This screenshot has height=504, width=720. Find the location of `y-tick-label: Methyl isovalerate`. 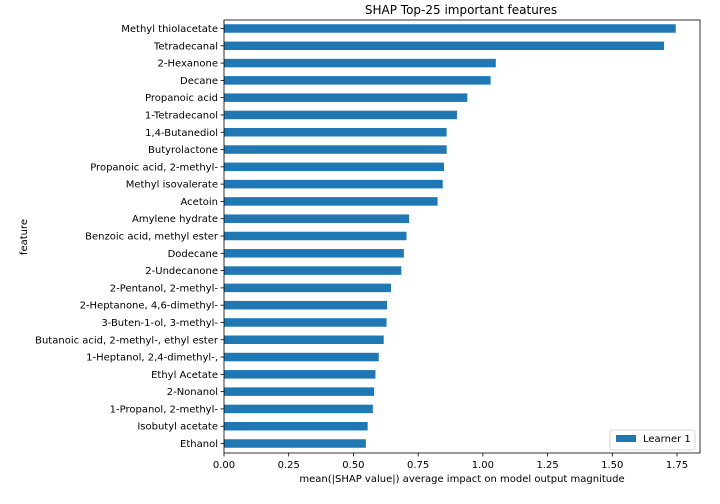

y-tick-label: Methyl isovalerate is located at coordinates (172, 185).